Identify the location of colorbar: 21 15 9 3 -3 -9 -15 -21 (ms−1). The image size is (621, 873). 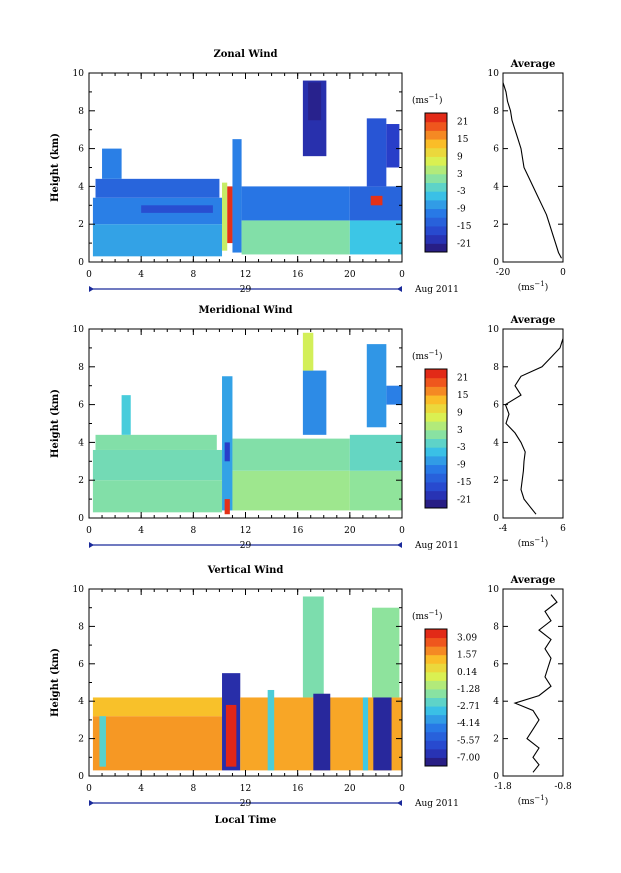
(442, 429).